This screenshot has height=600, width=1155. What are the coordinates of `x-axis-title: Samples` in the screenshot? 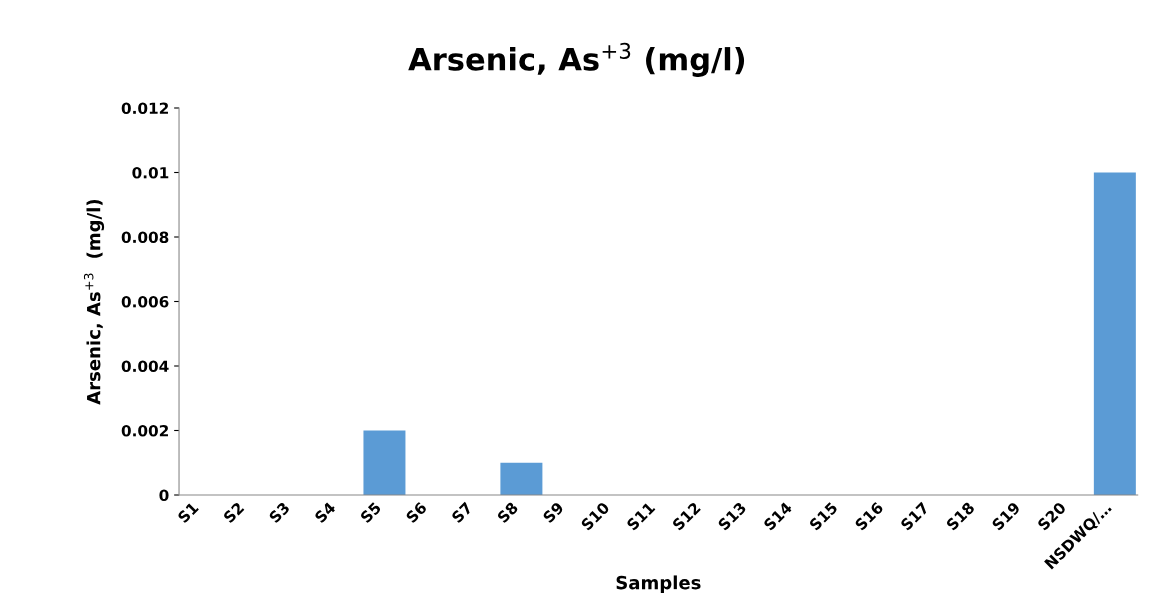 It's located at (658, 584).